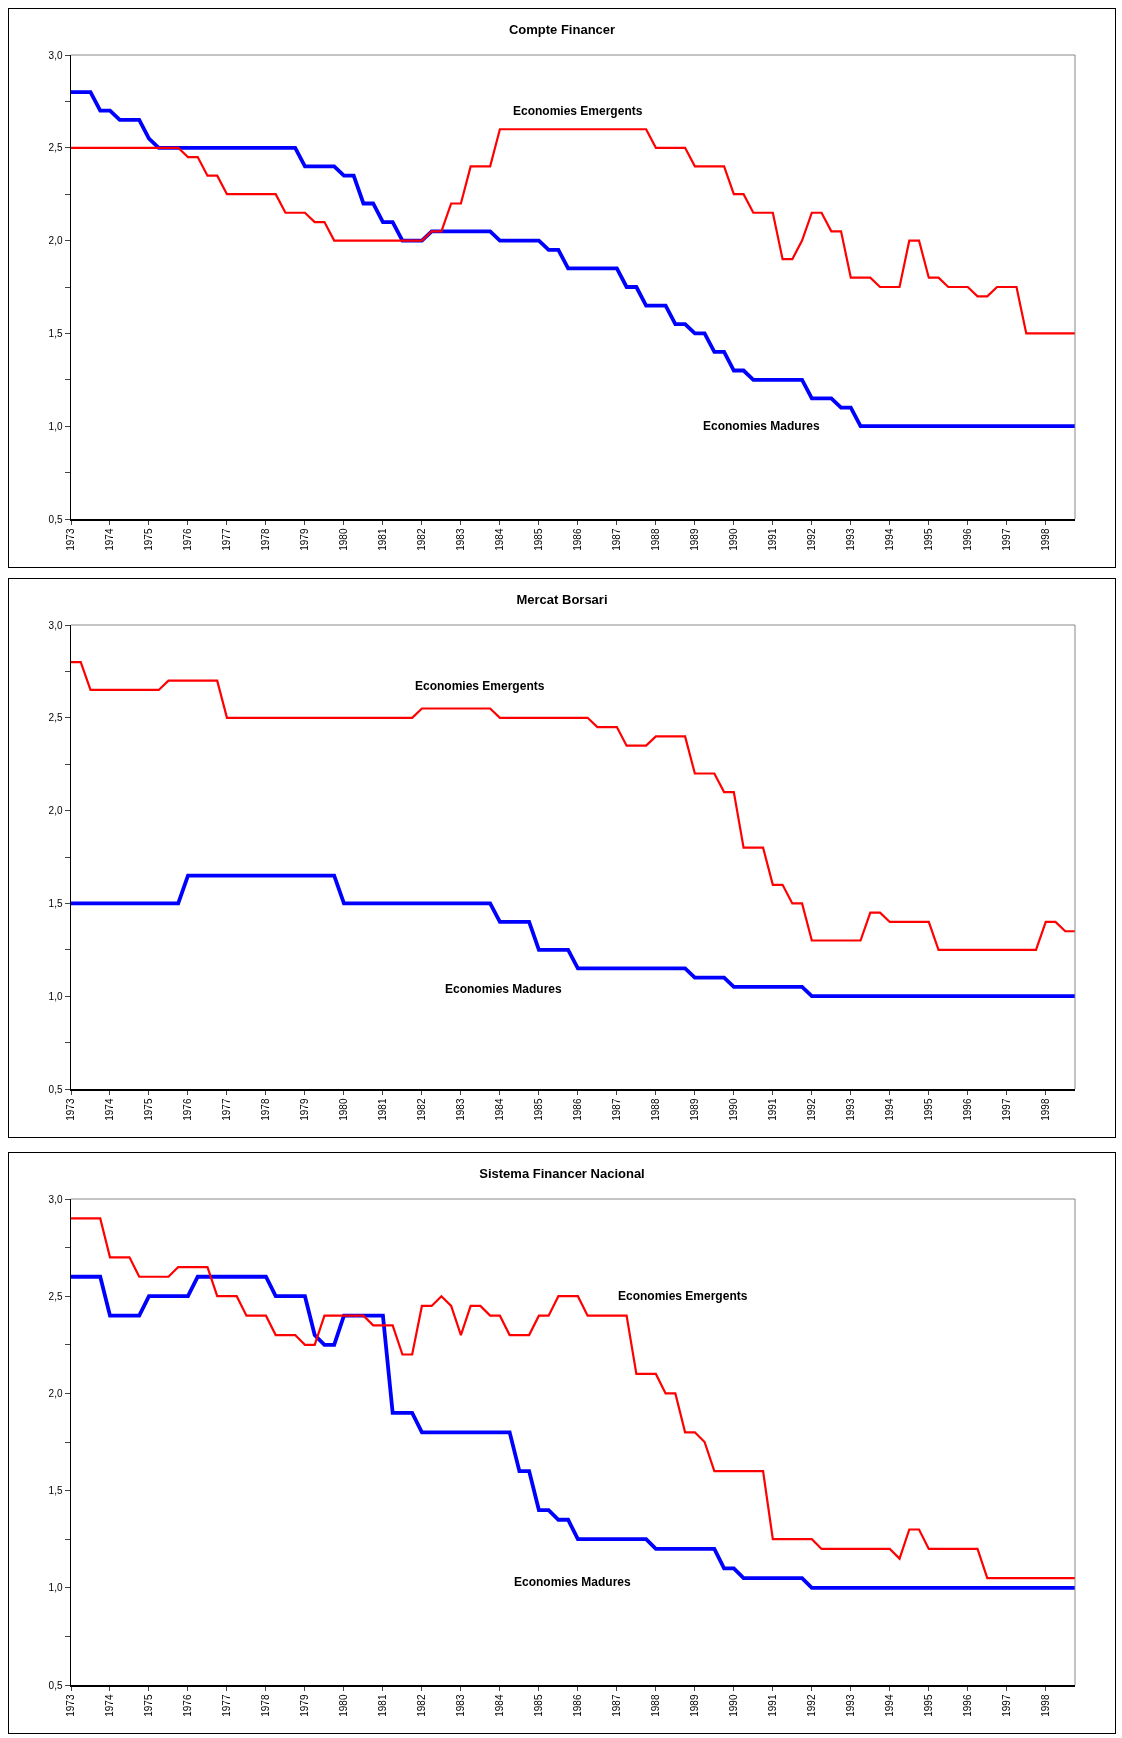 This screenshot has height=1738, width=1122. Describe the element at coordinates (1046, 539) in the screenshot. I see `x-tick-label: 1998` at that location.